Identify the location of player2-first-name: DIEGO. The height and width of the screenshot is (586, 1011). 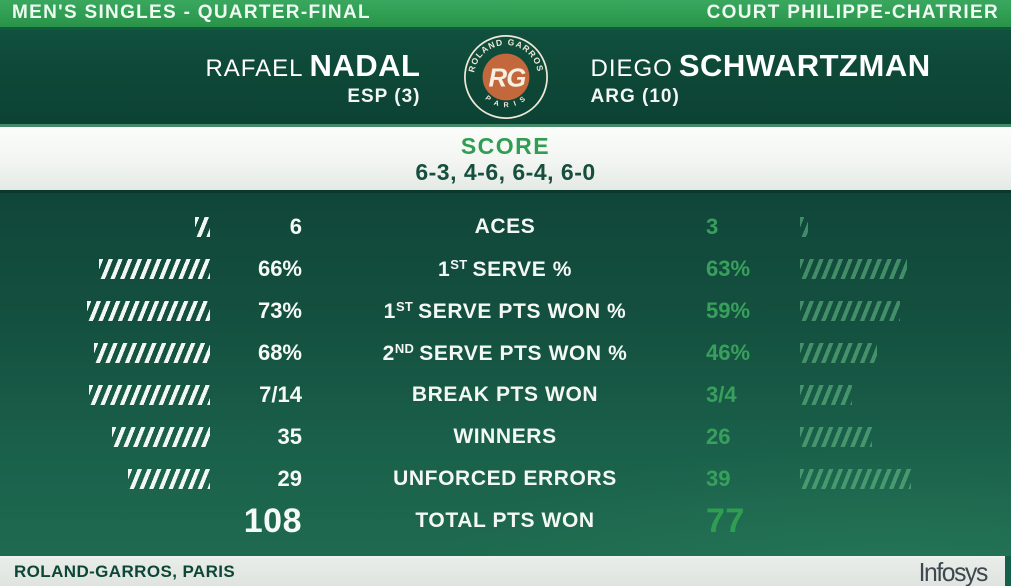
(631, 68).